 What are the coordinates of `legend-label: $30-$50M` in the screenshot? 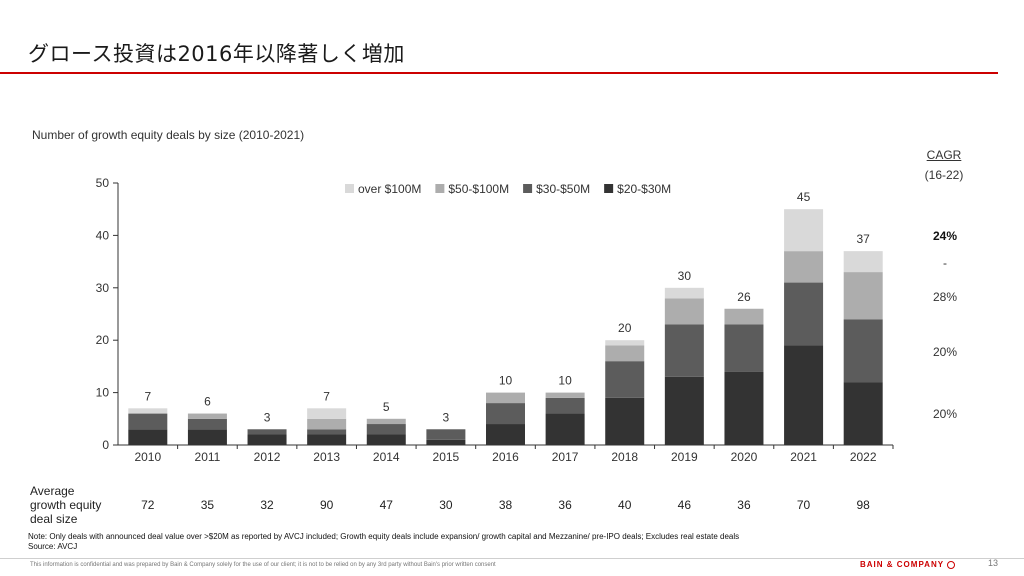 It's located at (563, 189).